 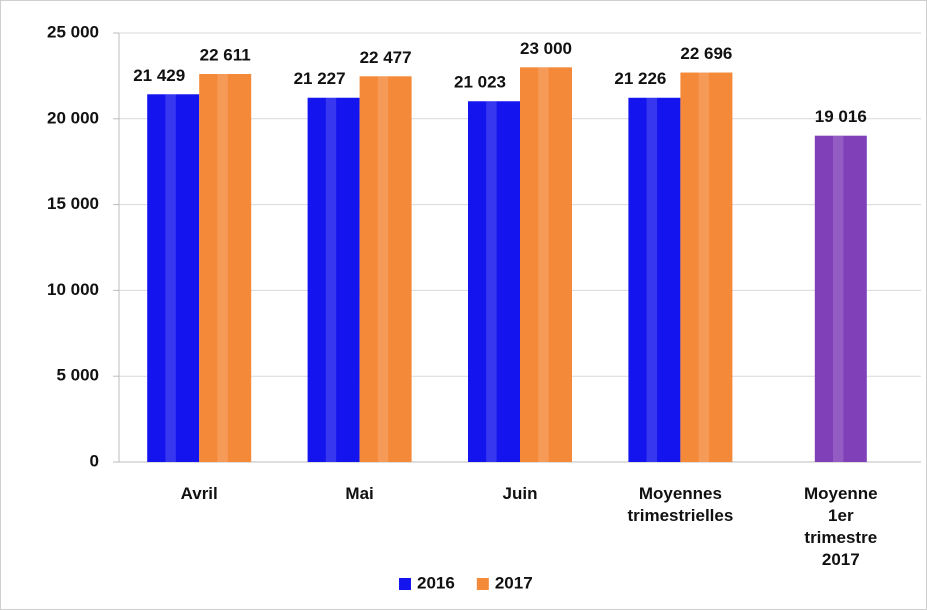 I want to click on x-tick-label: Avril, so click(x=199, y=493).